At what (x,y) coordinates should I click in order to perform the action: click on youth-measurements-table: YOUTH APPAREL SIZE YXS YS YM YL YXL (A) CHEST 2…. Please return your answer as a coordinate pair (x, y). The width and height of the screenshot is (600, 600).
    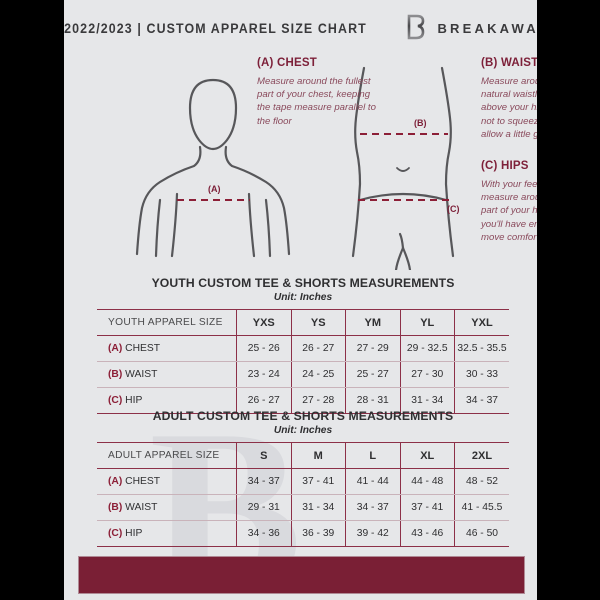
    Looking at the image, I should click on (303, 361).